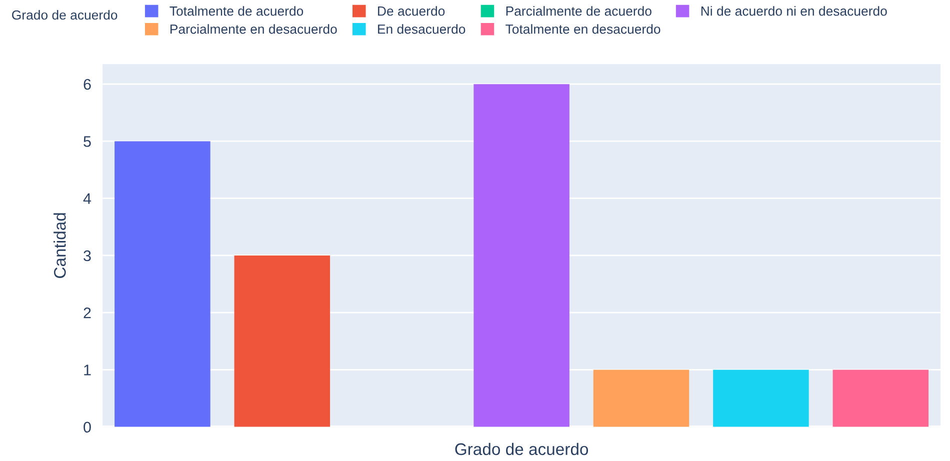 This screenshot has width=950, height=461. Describe the element at coordinates (87, 312) in the screenshot. I see `y-tick-label: 2` at that location.